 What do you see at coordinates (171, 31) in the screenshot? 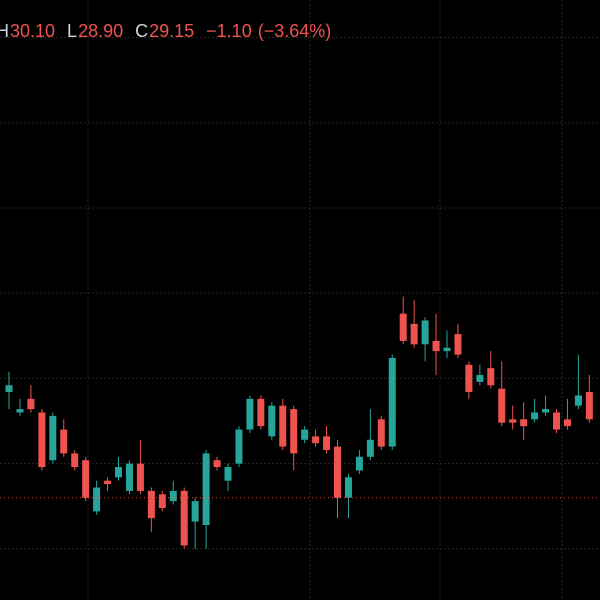
I see `legend-value: 29.15` at bounding box center [171, 31].